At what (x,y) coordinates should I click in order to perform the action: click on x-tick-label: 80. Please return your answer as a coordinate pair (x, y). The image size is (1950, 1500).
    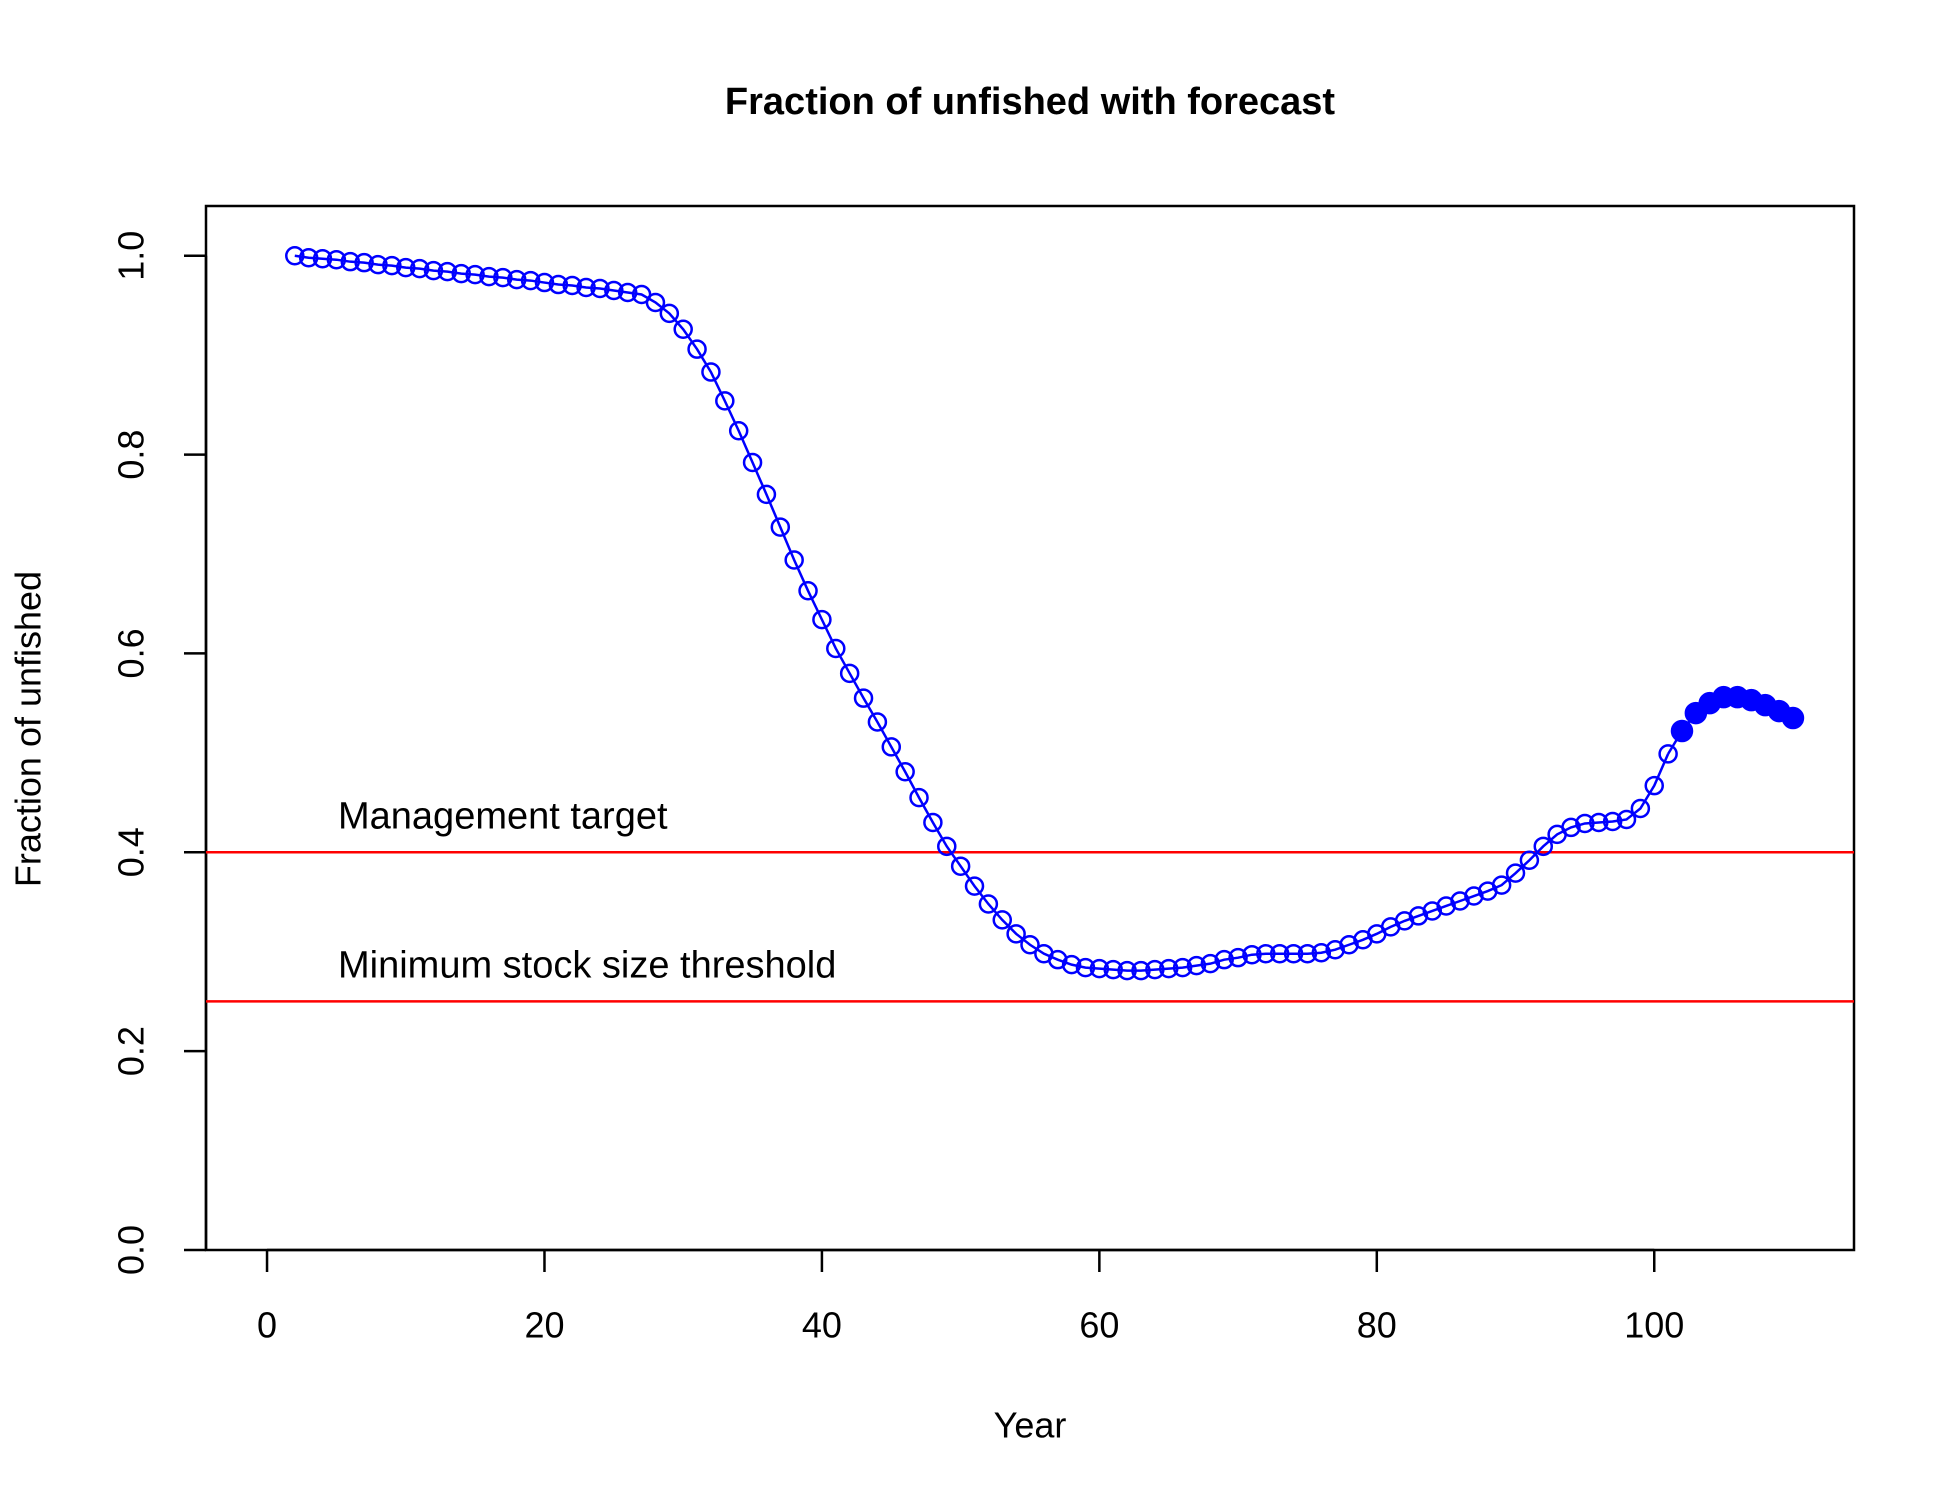
    Looking at the image, I should click on (1377, 1325).